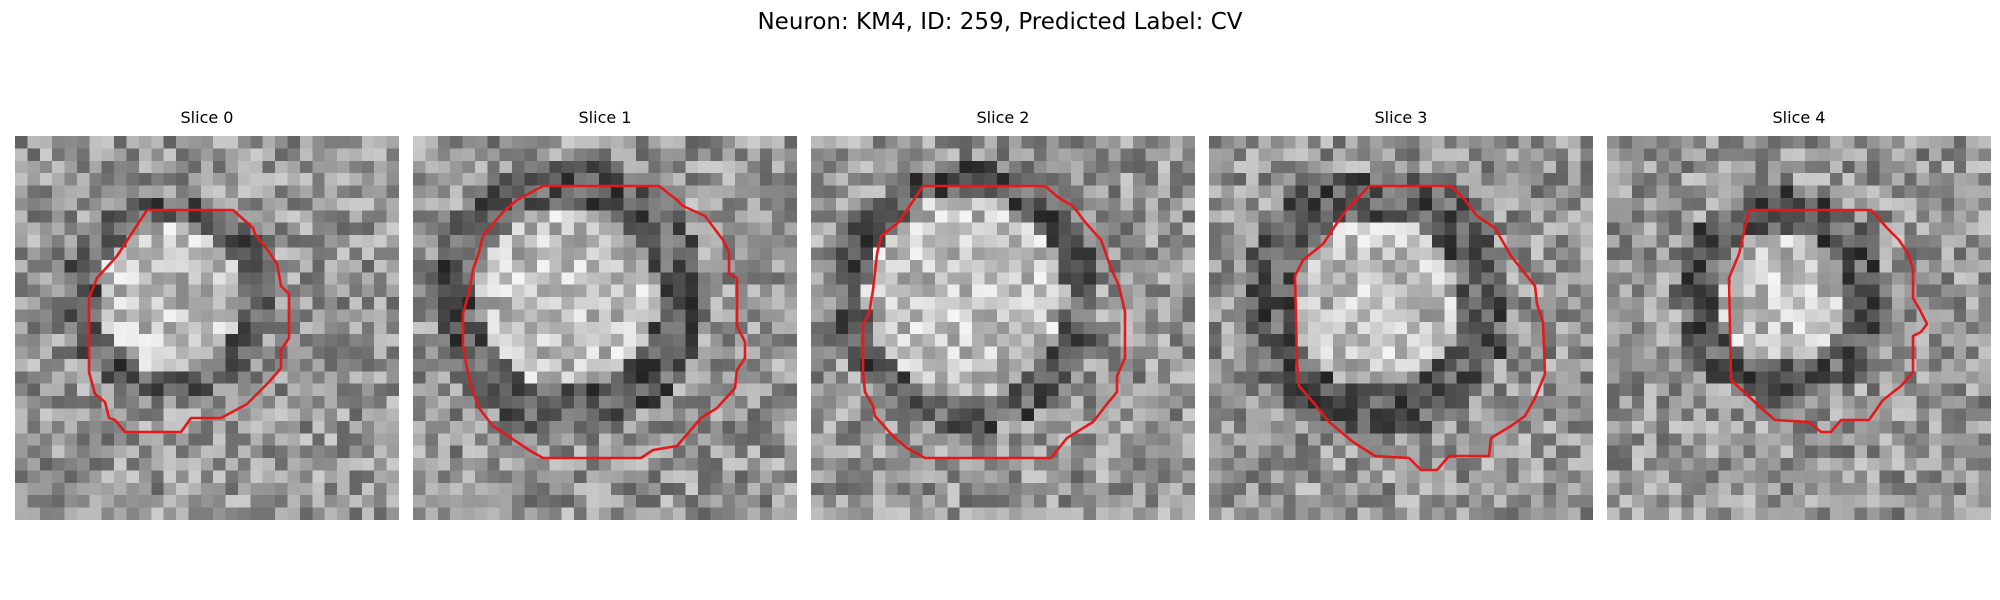 The width and height of the screenshot is (2000, 600). What do you see at coordinates (1799, 117) in the screenshot?
I see `slice-title-4: Slice 4` at bounding box center [1799, 117].